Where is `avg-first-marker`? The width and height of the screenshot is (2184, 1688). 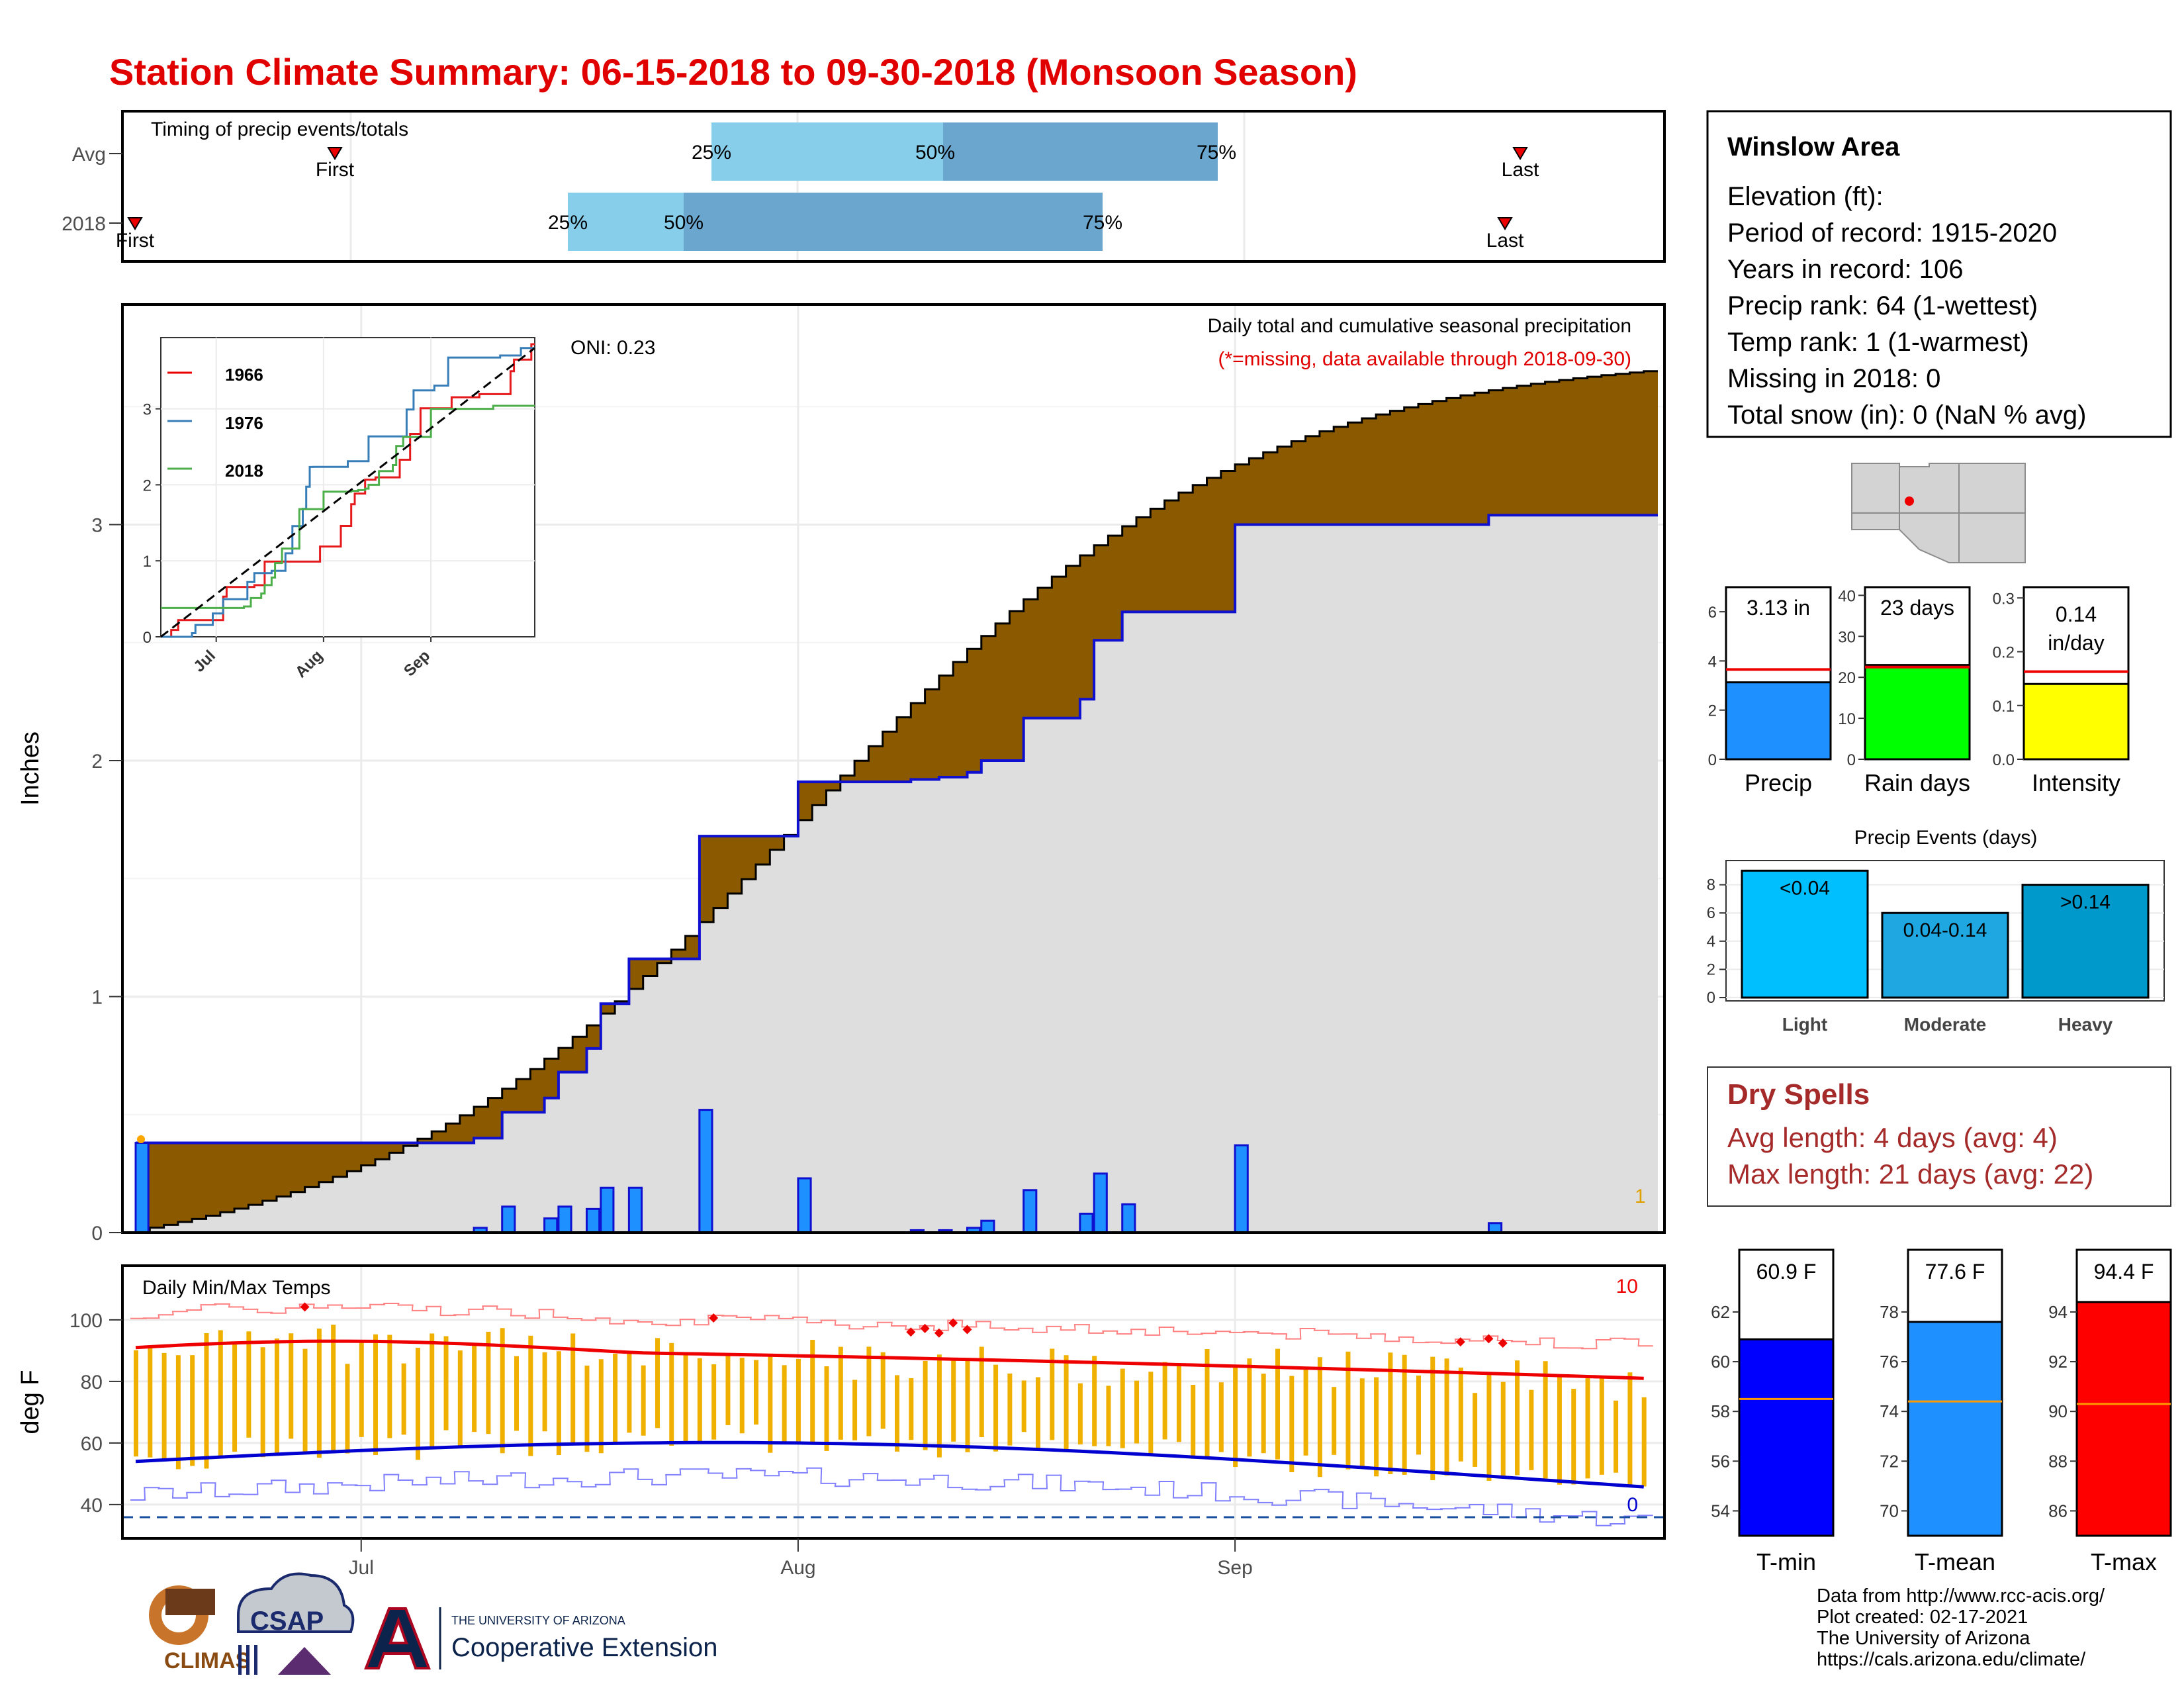
avg-first-marker is located at coordinates (335, 153).